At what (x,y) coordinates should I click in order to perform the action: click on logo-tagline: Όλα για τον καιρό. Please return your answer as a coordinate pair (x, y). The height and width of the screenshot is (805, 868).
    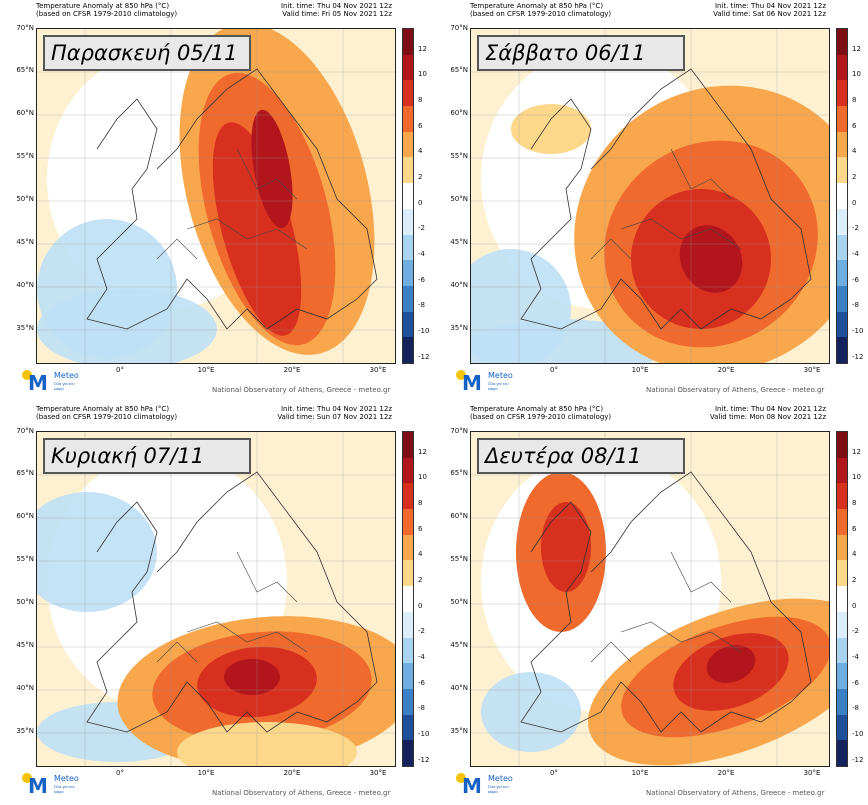
    Looking at the image, I should click on (498, 386).